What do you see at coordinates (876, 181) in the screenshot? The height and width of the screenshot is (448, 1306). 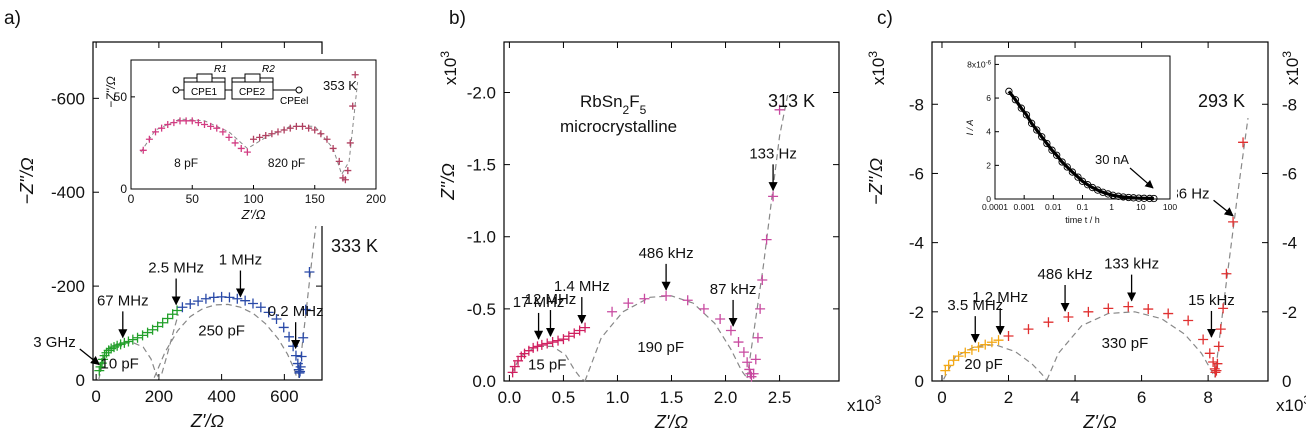 I see `y-axis-label: −Z''/Ω` at bounding box center [876, 181].